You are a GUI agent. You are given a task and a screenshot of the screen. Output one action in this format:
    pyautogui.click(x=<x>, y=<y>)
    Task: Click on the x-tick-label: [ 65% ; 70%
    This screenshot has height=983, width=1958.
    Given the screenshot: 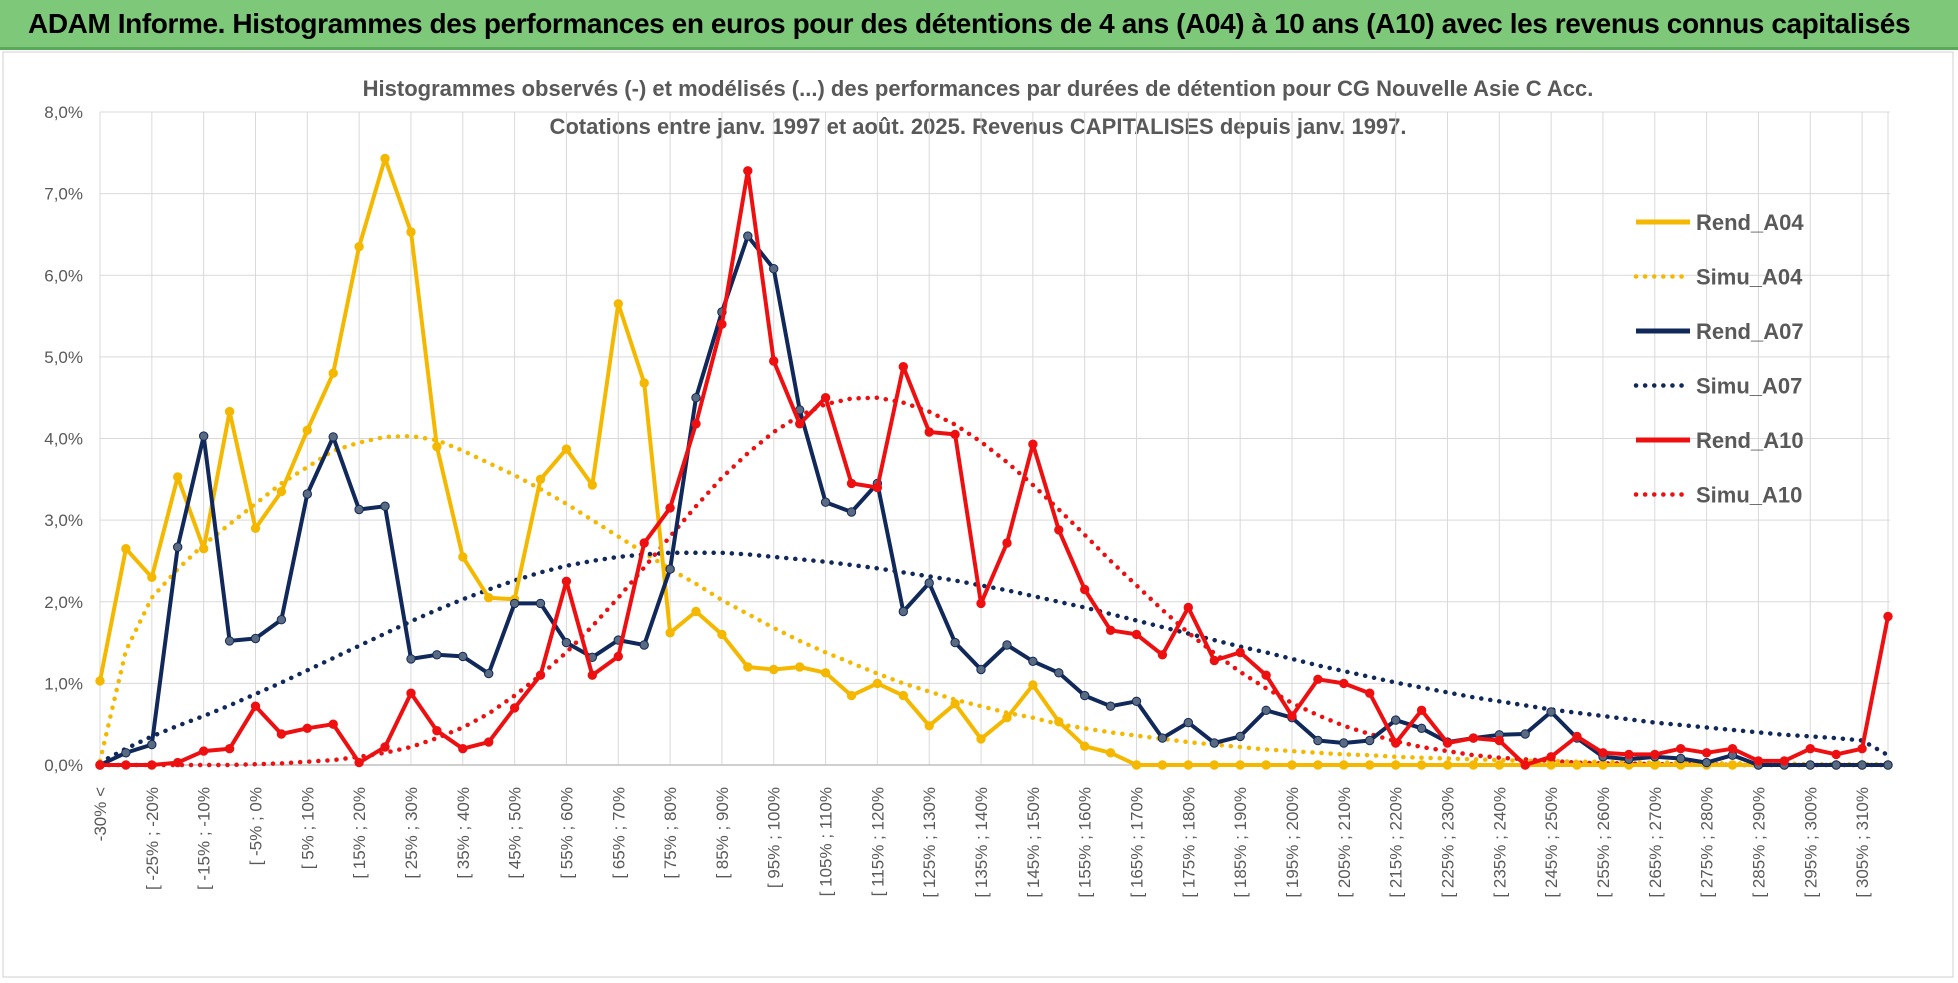 What is the action you would take?
    pyautogui.click(x=618, y=833)
    